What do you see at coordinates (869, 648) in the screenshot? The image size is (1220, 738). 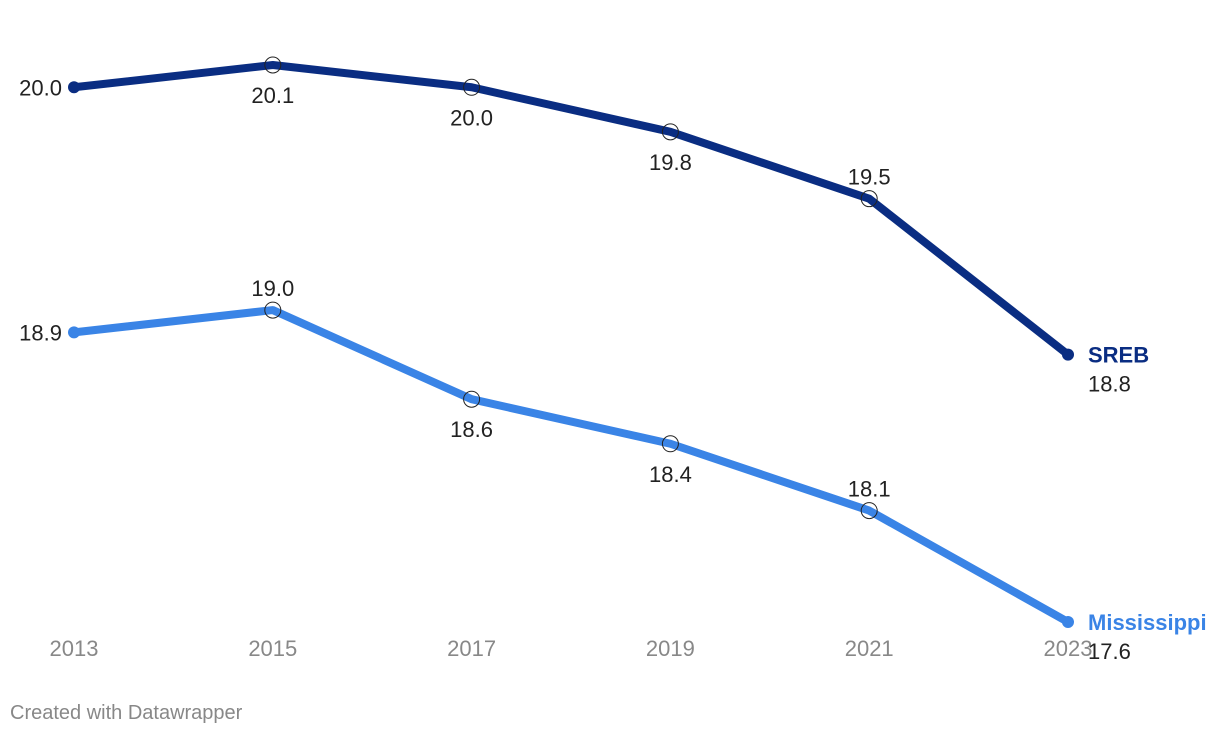 I see `x-tick-label: 2021` at bounding box center [869, 648].